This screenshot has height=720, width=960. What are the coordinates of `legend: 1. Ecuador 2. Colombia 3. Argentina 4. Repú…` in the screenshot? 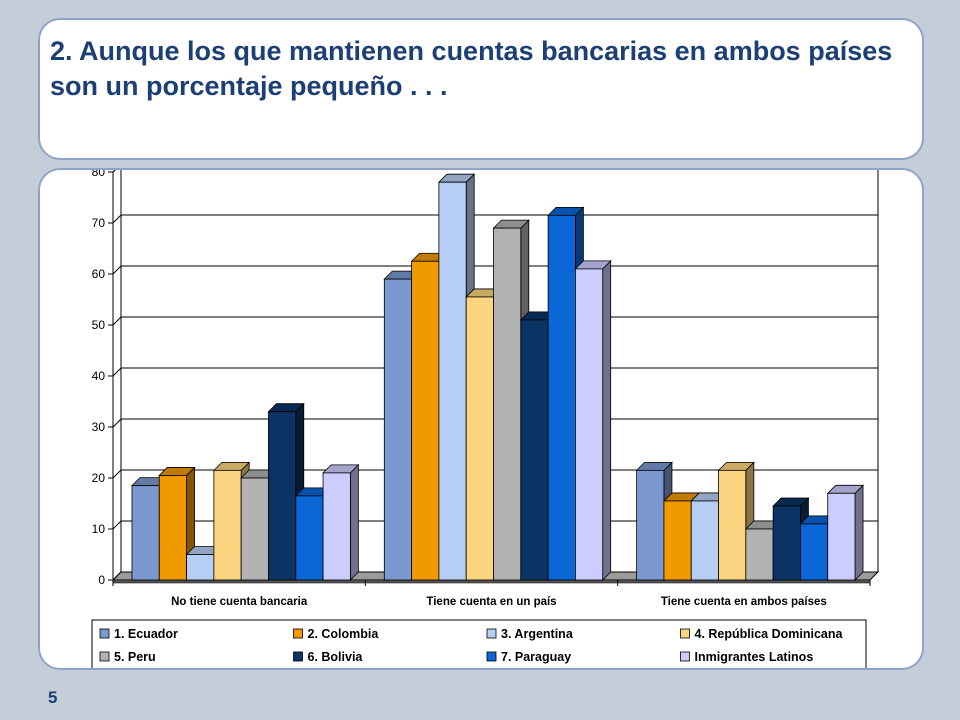 It's located at (479, 643).